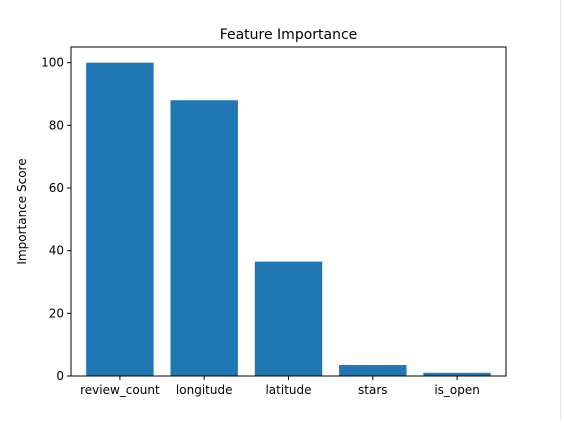 The width and height of the screenshot is (564, 424). What do you see at coordinates (457, 374) in the screenshot?
I see `bar-is-open` at bounding box center [457, 374].